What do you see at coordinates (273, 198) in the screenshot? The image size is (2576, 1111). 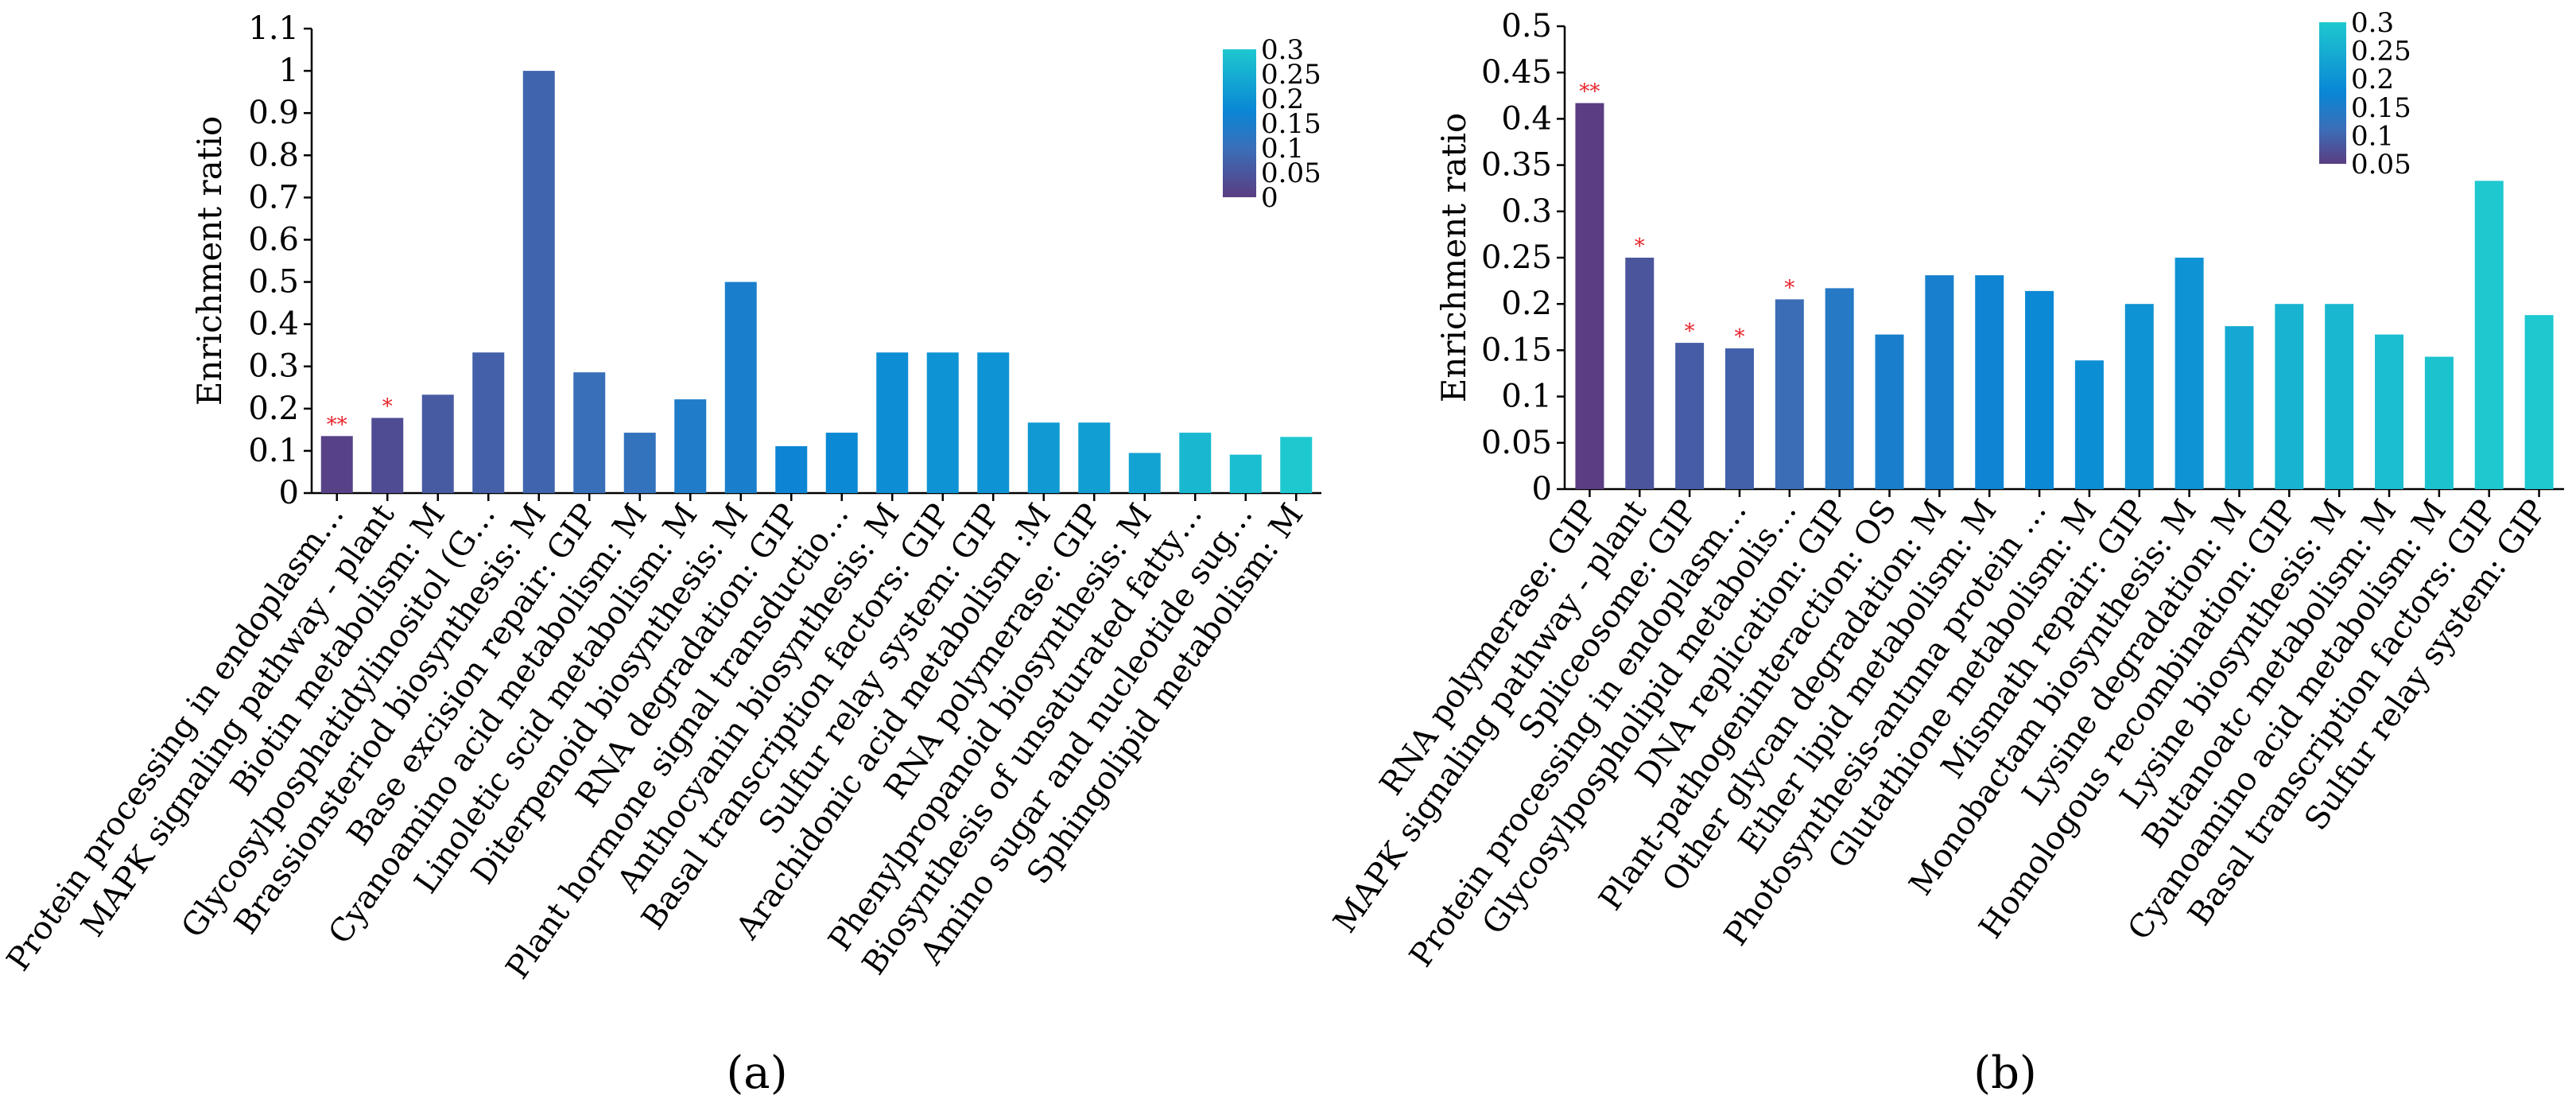 I see `y-tick-label: 0.7` at bounding box center [273, 198].